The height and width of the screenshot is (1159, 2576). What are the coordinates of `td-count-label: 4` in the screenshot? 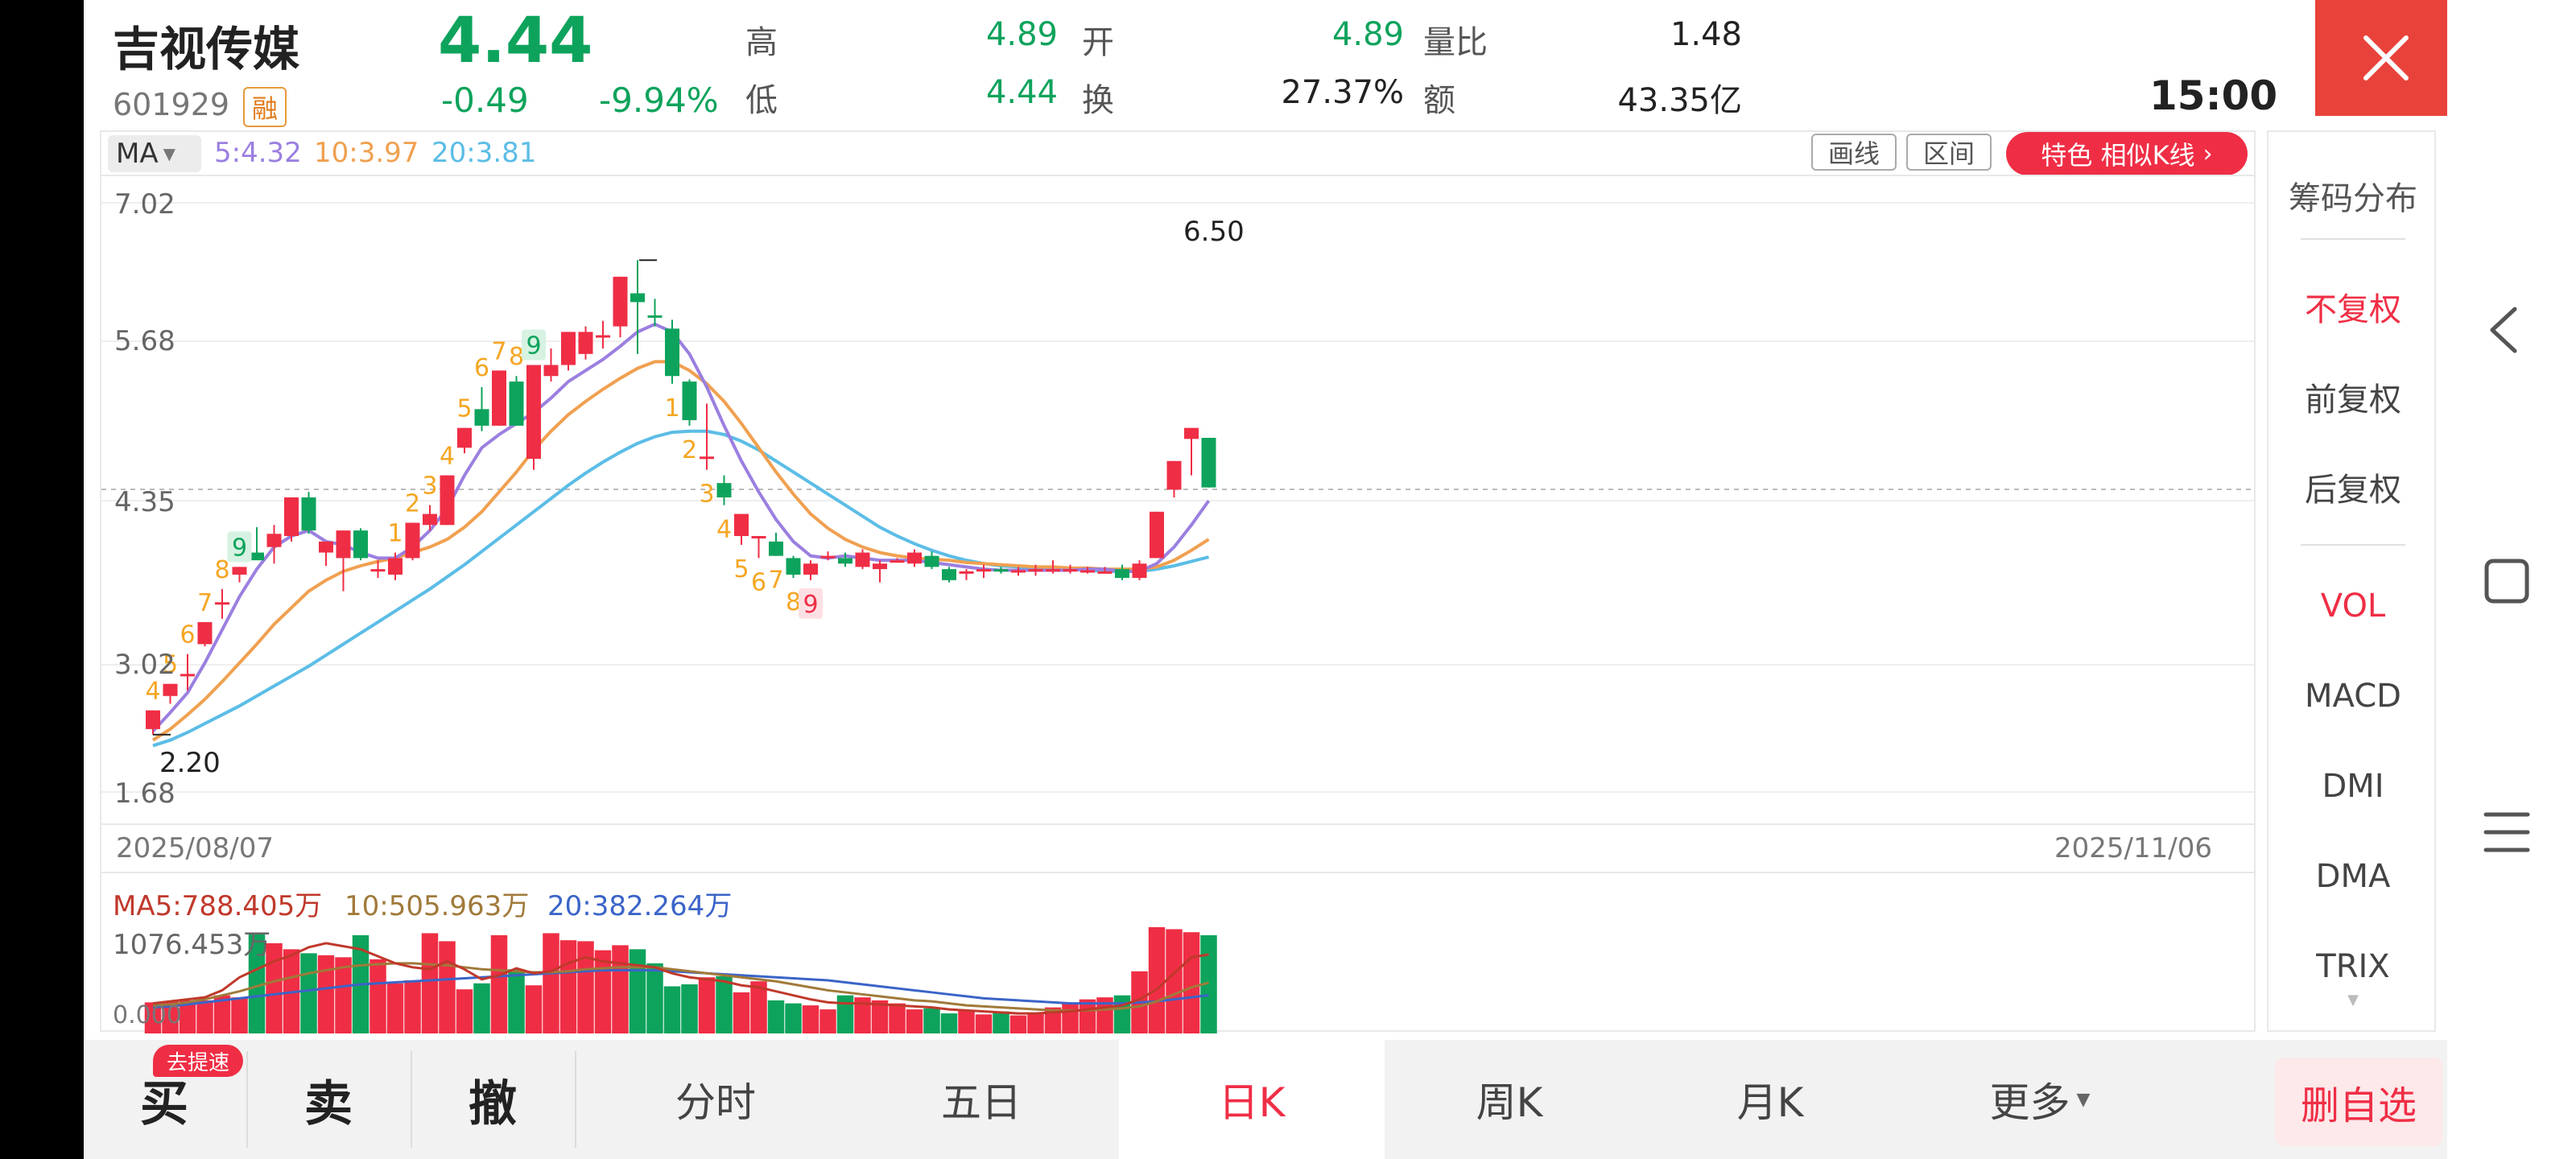 It's located at (724, 530).